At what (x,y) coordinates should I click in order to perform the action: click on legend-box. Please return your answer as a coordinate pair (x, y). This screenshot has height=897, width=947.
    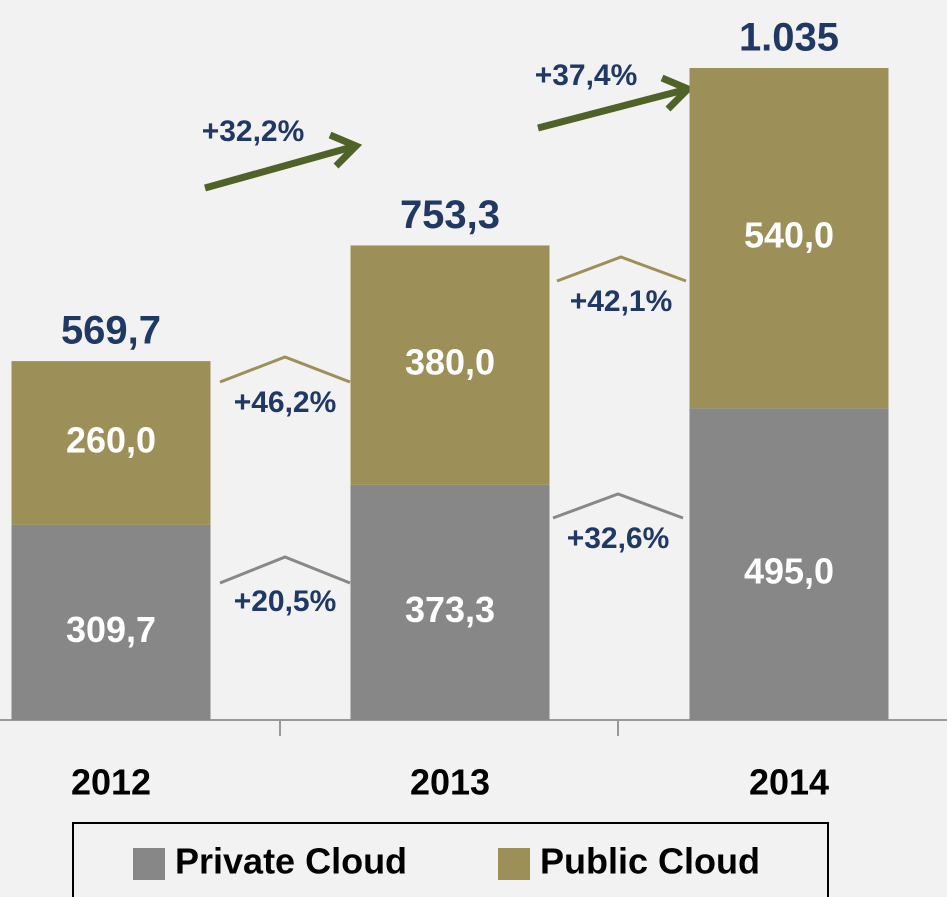
    Looking at the image, I should click on (450, 859).